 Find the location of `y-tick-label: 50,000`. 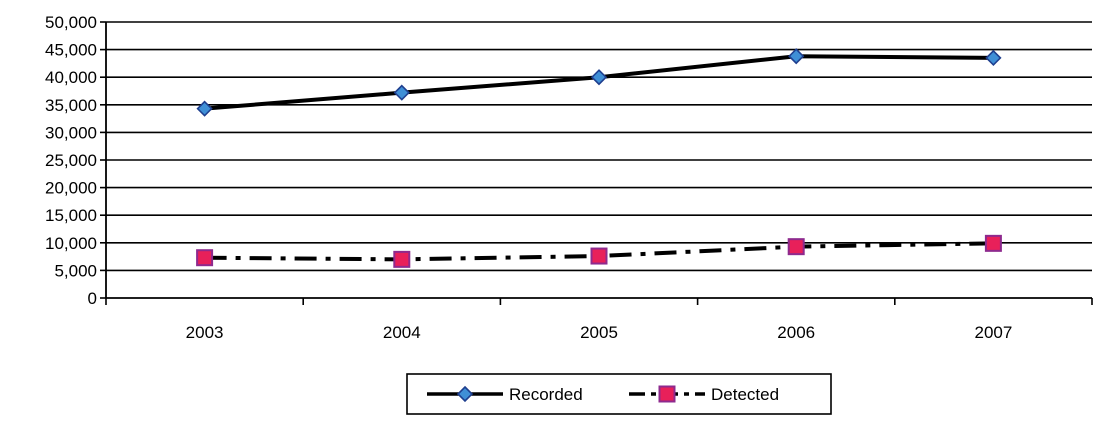

y-tick-label: 50,000 is located at coordinates (71, 22).